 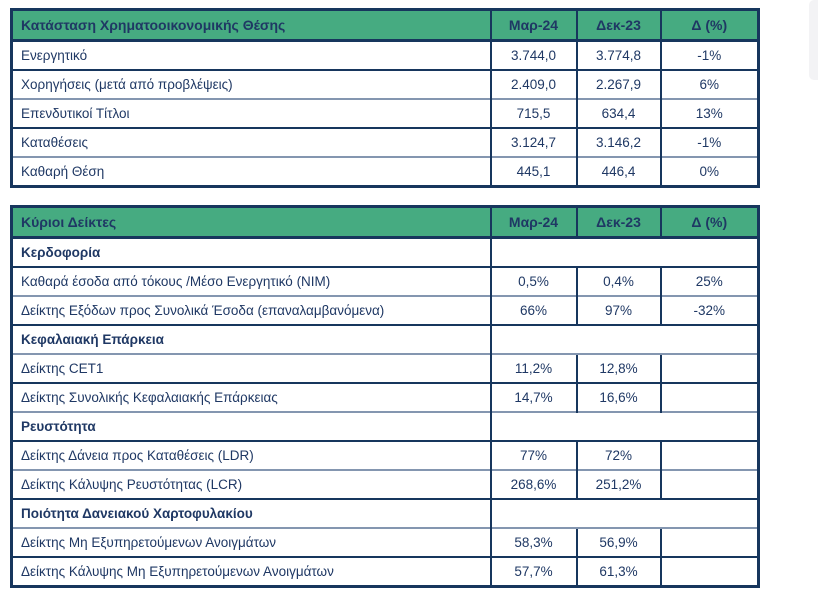 I want to click on row-label: Καταθέσεις, so click(x=251, y=142).